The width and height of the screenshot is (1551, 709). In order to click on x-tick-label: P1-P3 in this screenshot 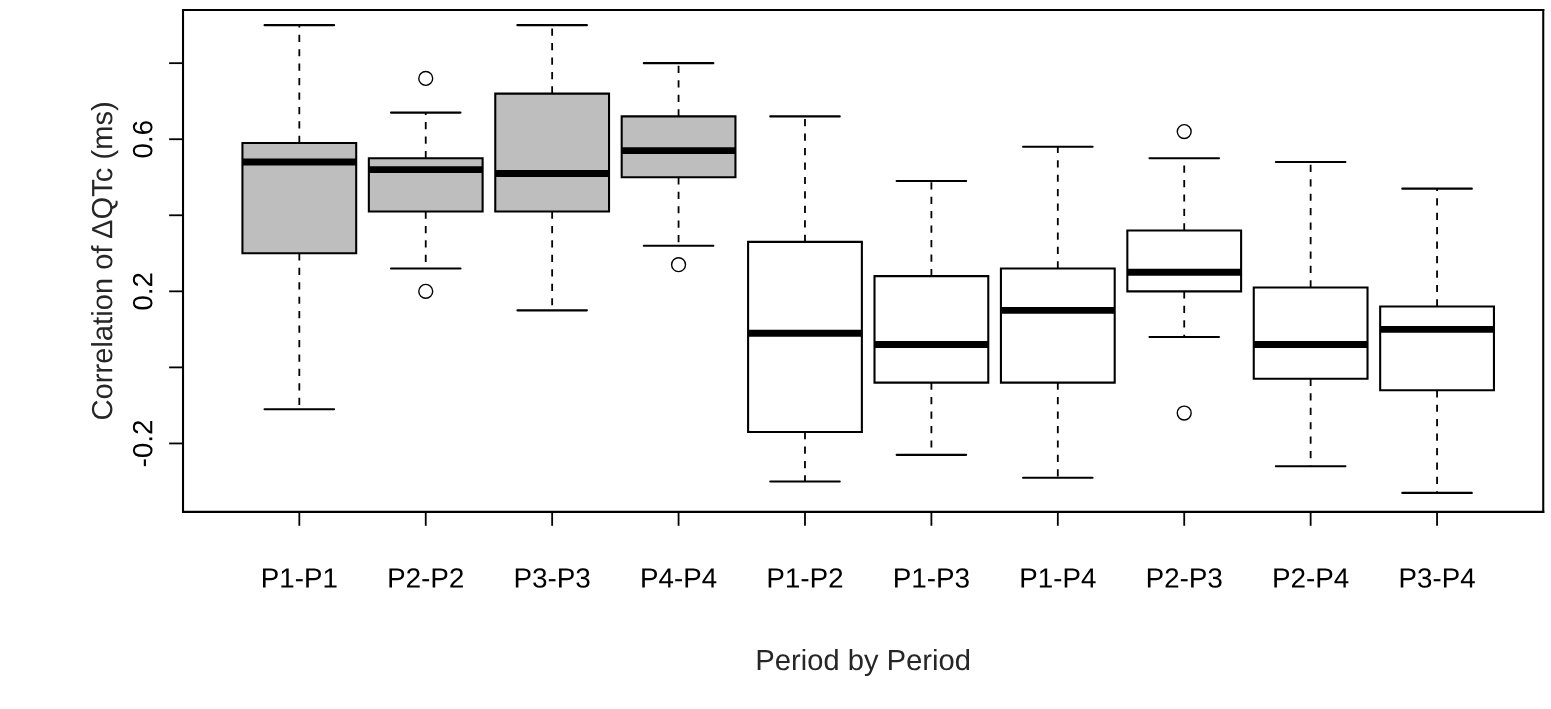, I will do `click(932, 578)`.